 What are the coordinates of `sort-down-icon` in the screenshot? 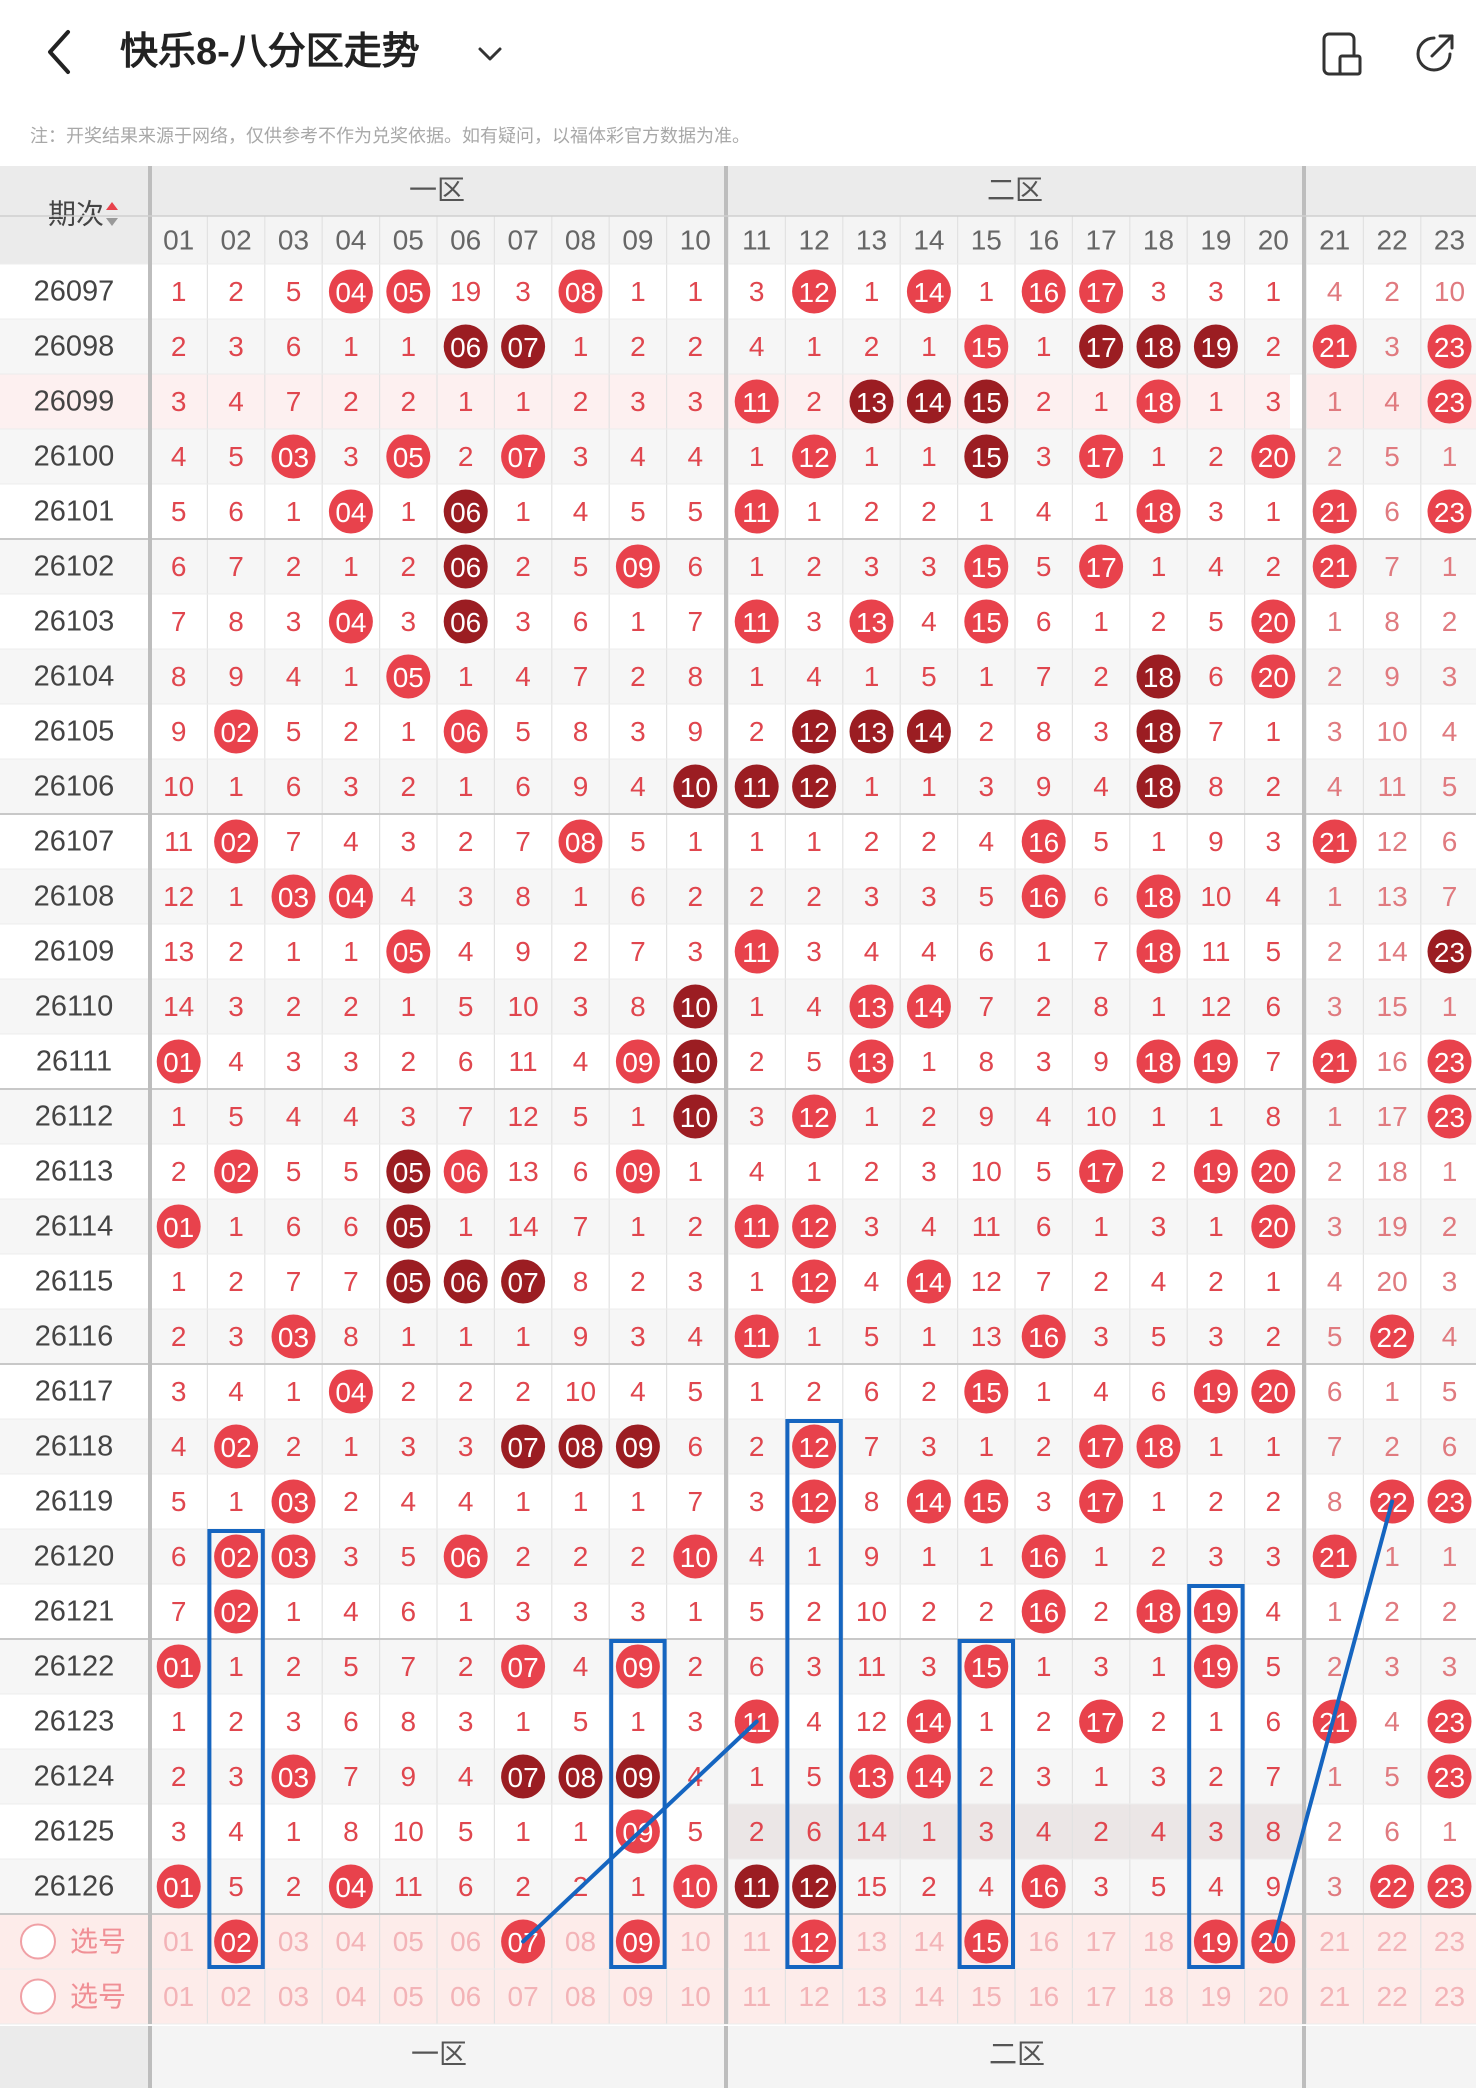 It's located at (112, 222).